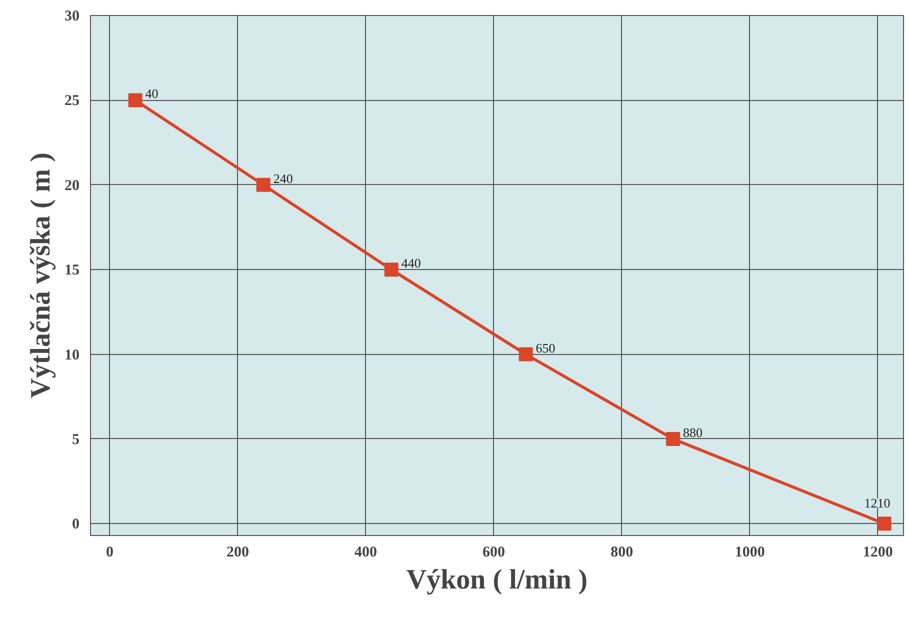  What do you see at coordinates (41, 275) in the screenshot?
I see `y-axis-title: Výtlačná výška ( m )` at bounding box center [41, 275].